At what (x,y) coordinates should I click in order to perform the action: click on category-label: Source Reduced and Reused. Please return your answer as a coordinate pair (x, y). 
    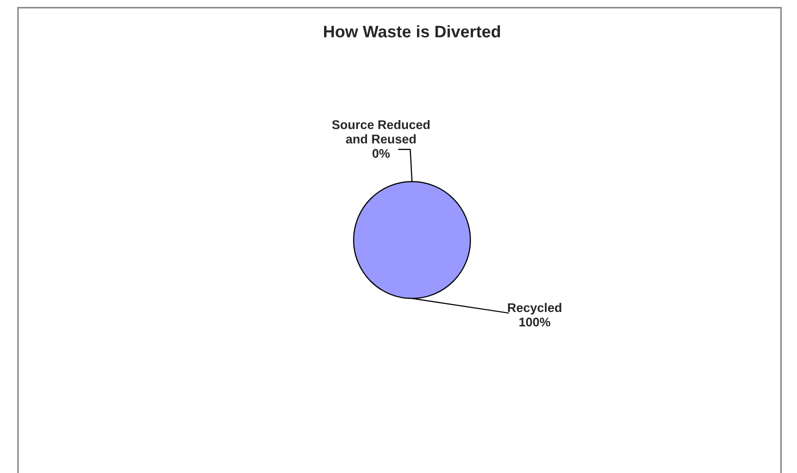
    Looking at the image, I should click on (381, 132).